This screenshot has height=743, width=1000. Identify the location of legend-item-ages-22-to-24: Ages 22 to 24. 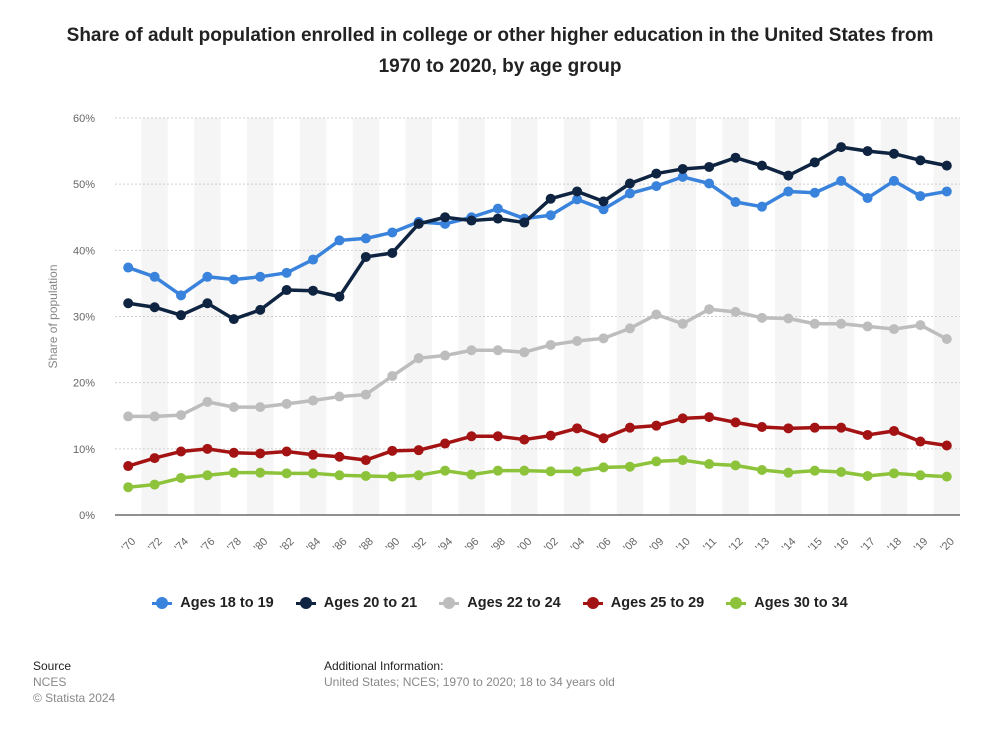
(500, 603).